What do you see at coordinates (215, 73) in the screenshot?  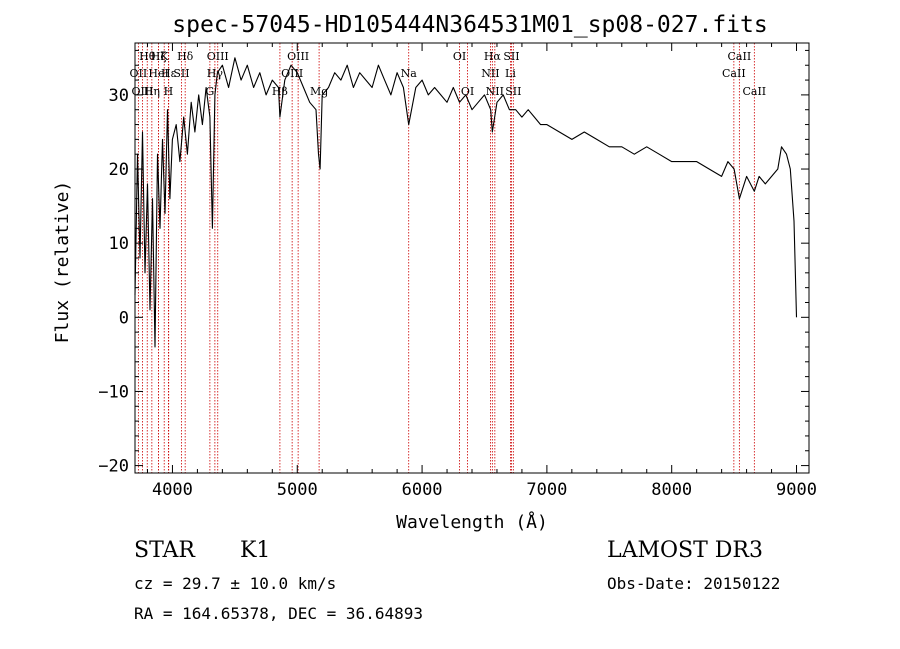 I see `line-marker-label: Hγ` at bounding box center [215, 73].